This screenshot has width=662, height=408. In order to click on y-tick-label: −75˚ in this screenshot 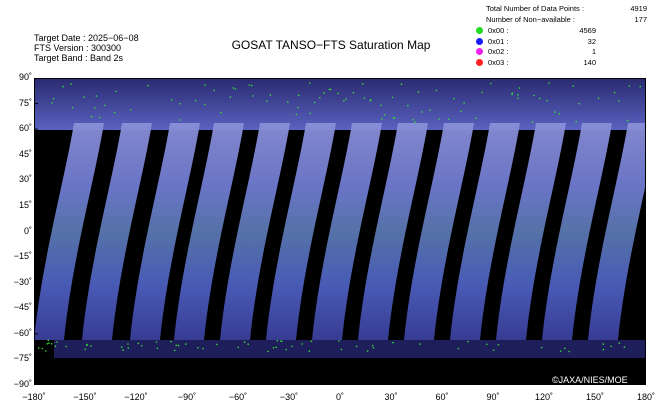, I will do `click(22, 358)`.